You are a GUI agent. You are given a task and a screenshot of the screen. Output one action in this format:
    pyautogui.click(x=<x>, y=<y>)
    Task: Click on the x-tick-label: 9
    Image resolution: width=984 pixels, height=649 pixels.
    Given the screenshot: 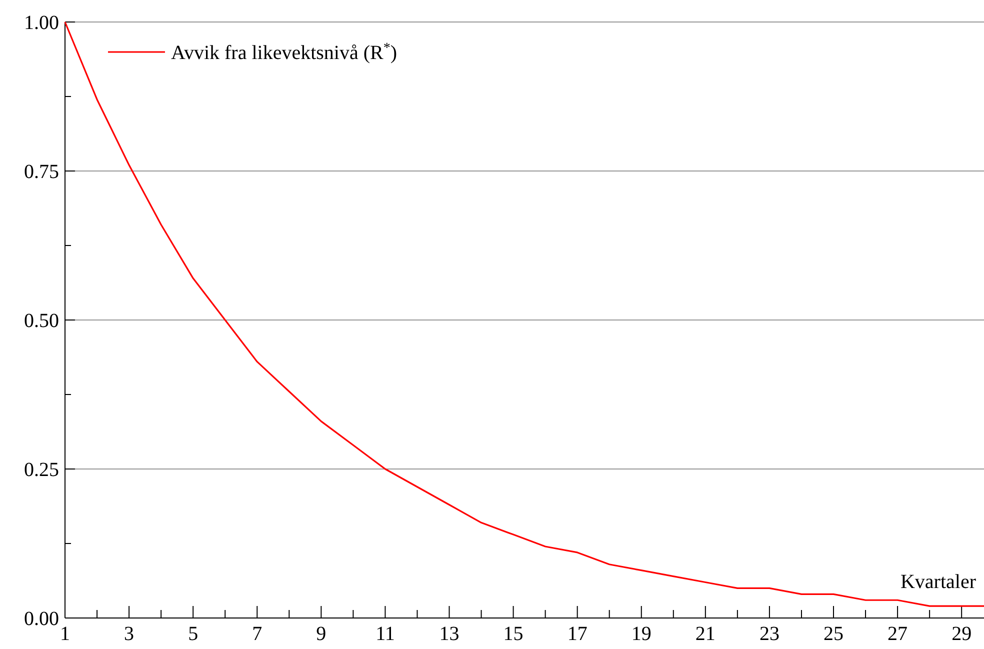 What is the action you would take?
    pyautogui.click(x=321, y=634)
    